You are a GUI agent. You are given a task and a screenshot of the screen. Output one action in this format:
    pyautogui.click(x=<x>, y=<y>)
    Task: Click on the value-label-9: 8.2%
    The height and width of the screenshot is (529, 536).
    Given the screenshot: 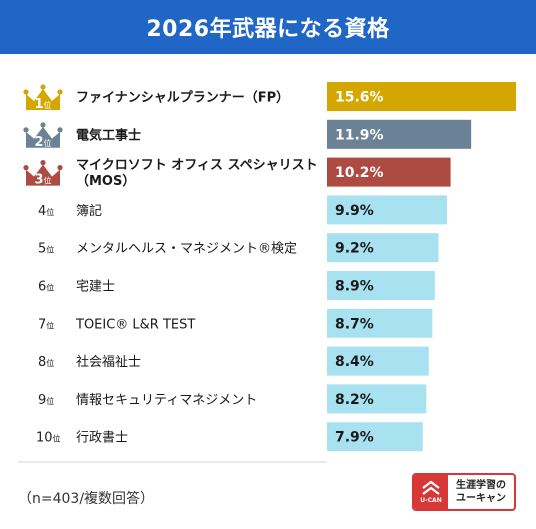 What is the action you would take?
    pyautogui.click(x=354, y=400)
    